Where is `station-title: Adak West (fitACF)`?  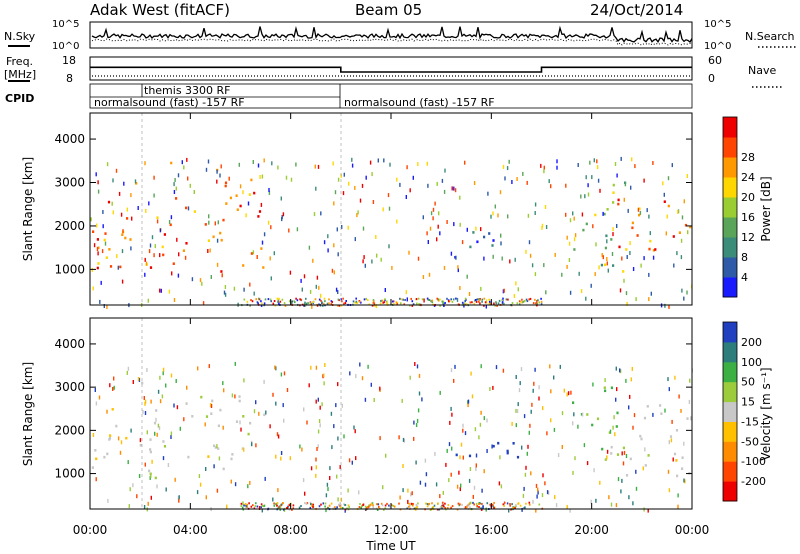
station-title: Adak West (fitACF) is located at coordinates (160, 10).